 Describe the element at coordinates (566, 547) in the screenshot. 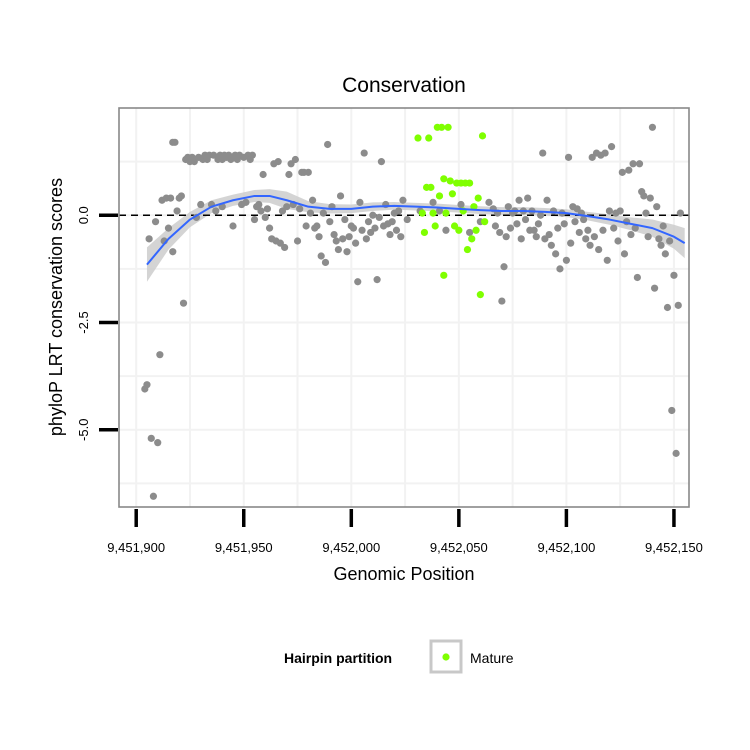

I see `x-tick-label: 9,452,100` at that location.